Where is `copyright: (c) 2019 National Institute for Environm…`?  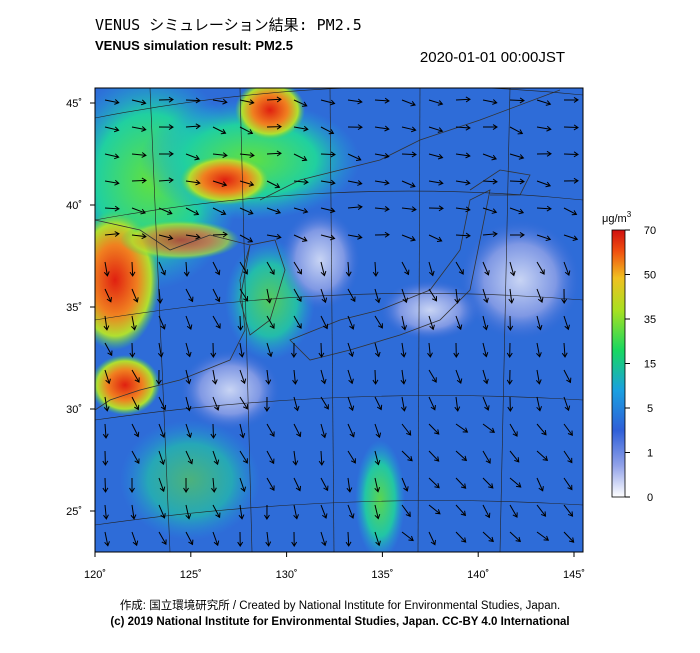
copyright: (c) 2019 National Institute for Environm… is located at coordinates (339, 622).